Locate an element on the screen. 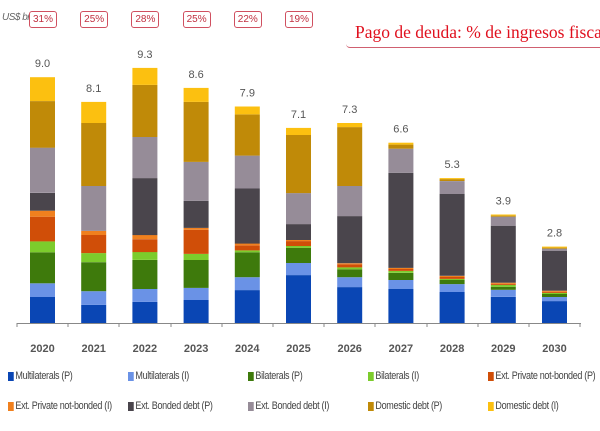  total-label: 6.6 is located at coordinates (400, 130).